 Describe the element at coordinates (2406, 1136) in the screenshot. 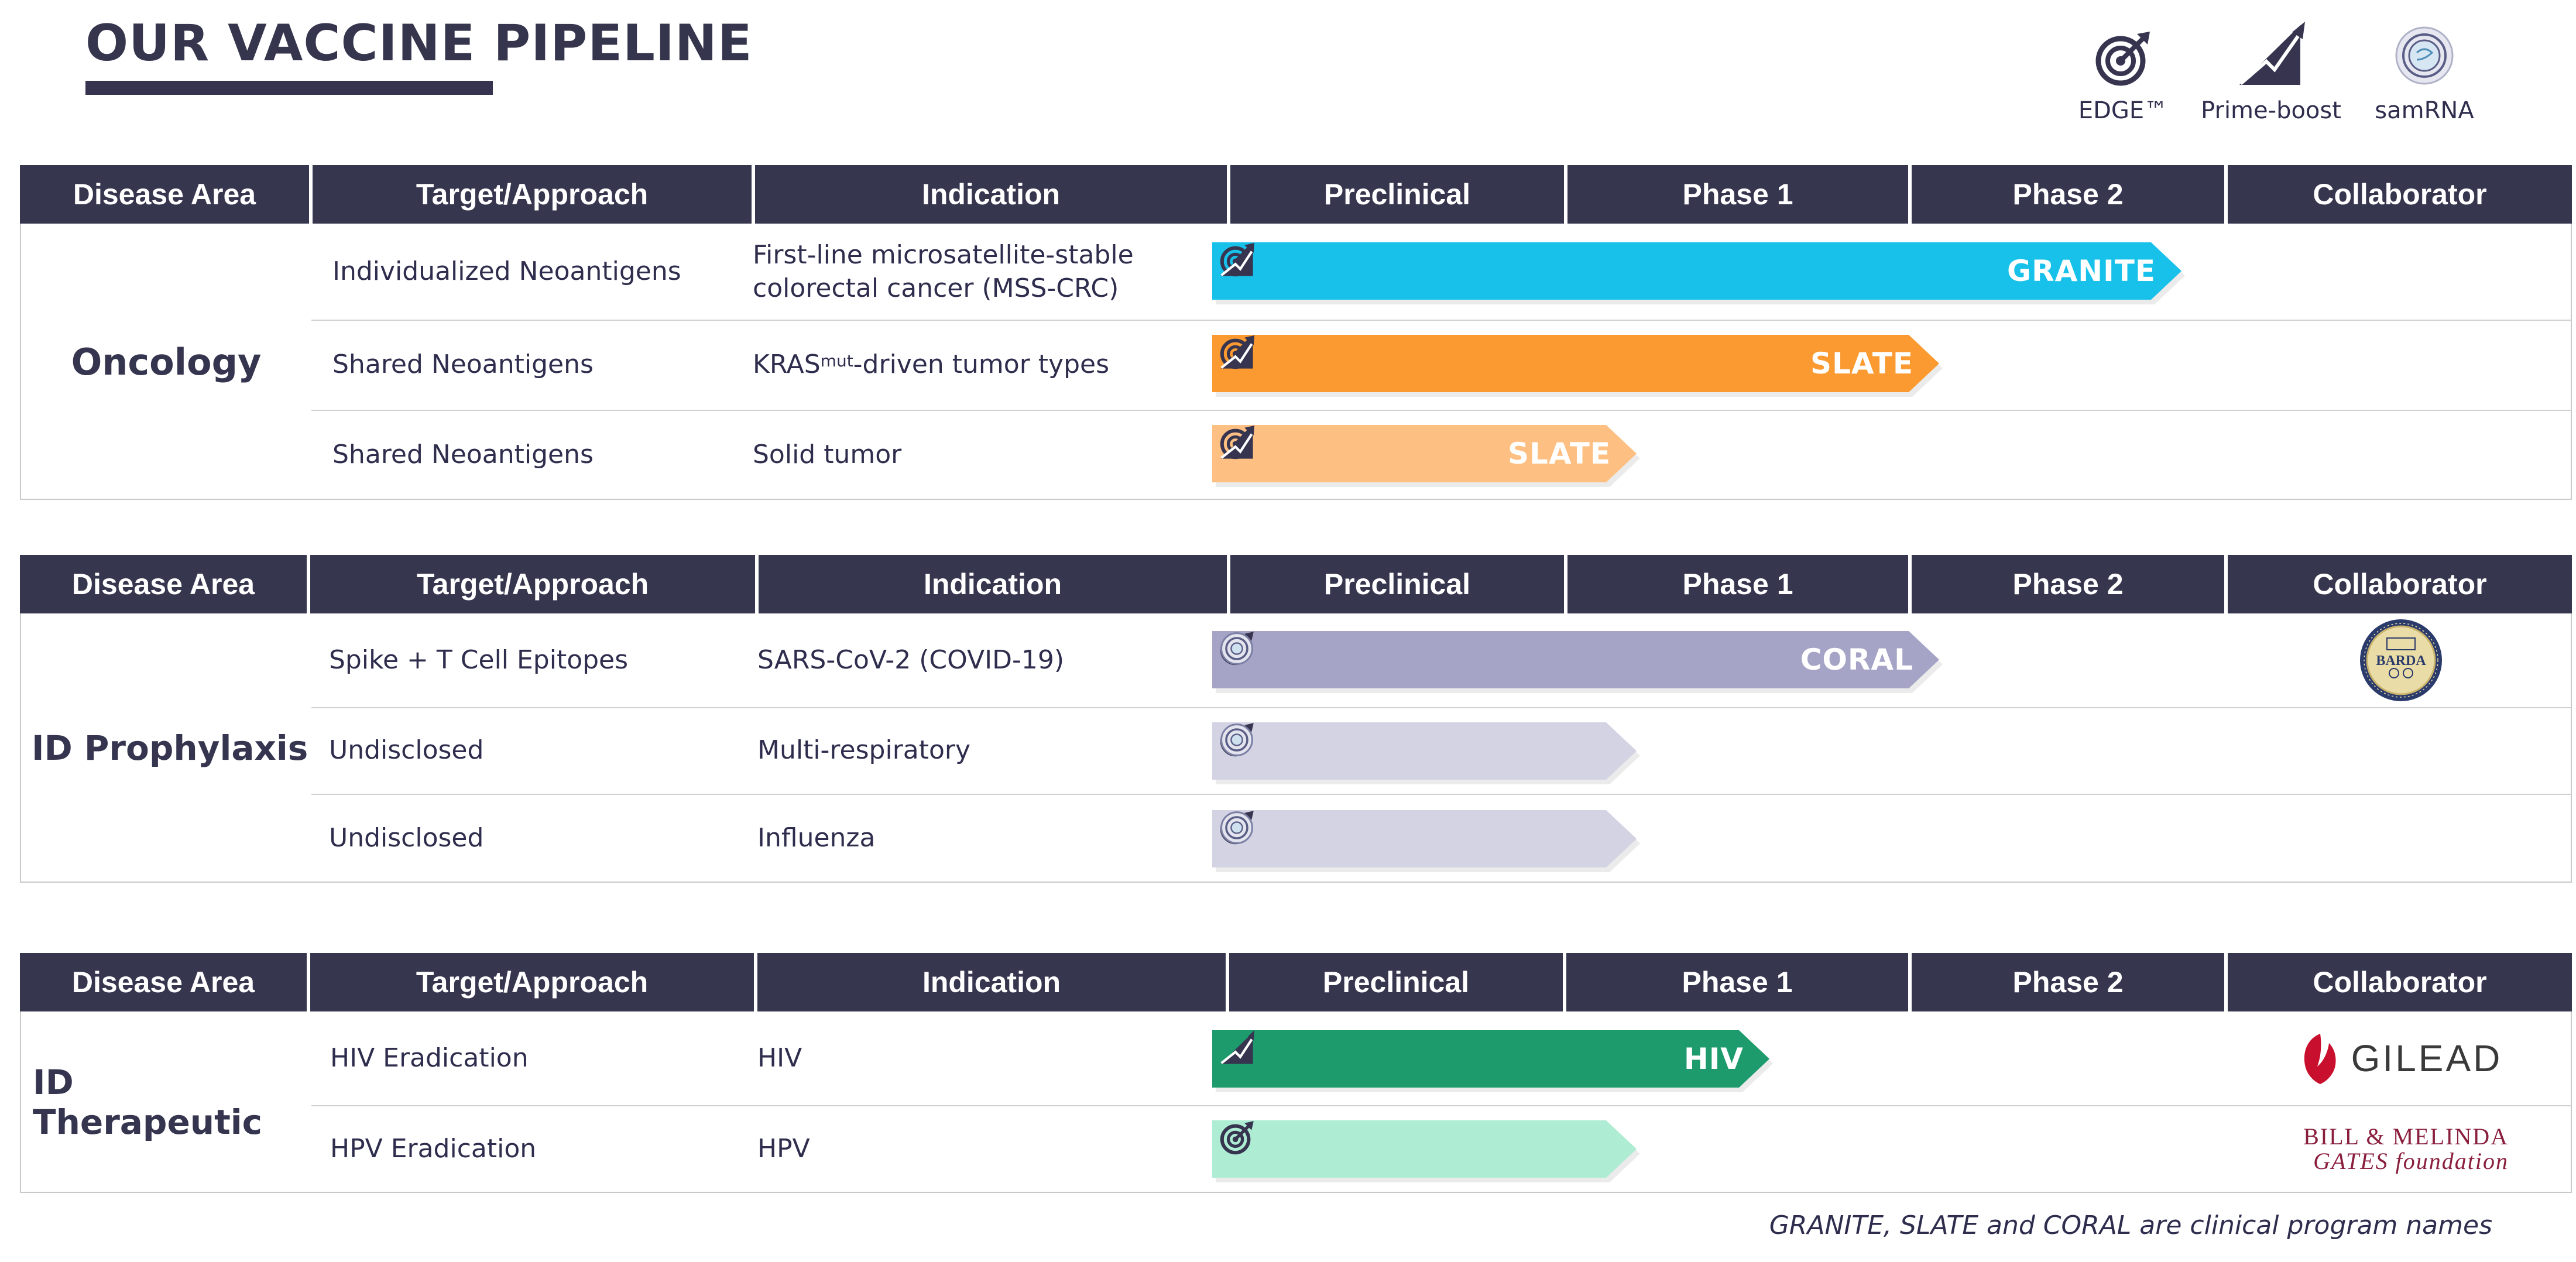

I see `gates-logo-line1: BILL & MELINDA` at that location.